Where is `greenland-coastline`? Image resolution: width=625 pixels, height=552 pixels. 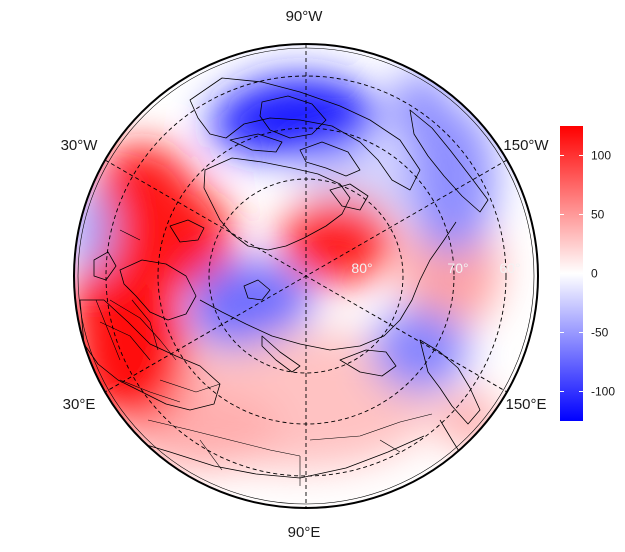 greenland-coastline is located at coordinates (277, 204).